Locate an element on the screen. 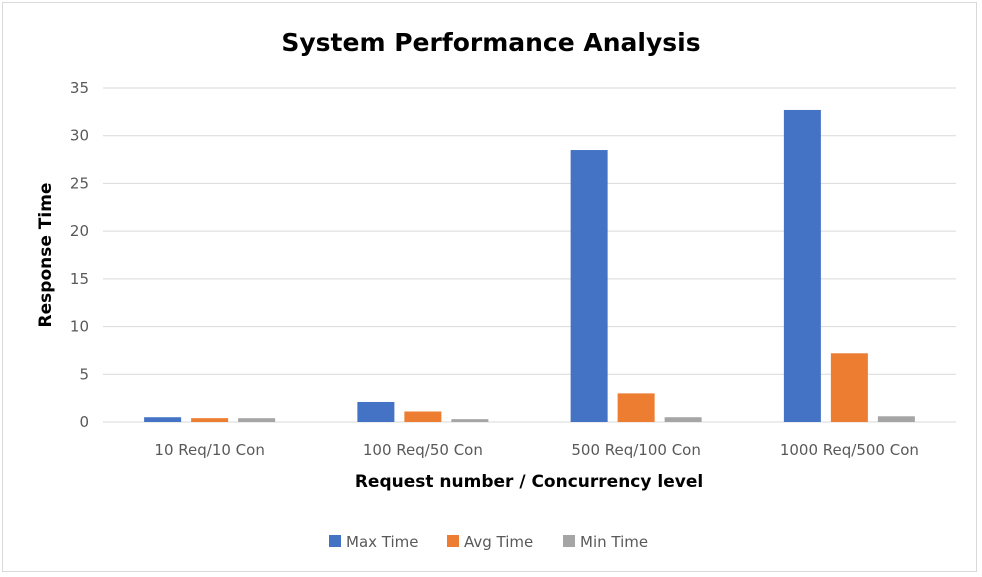 The height and width of the screenshot is (577, 982). y-axis-ticks: 0 5 10 15 20 25 30 35 is located at coordinates (79, 255).